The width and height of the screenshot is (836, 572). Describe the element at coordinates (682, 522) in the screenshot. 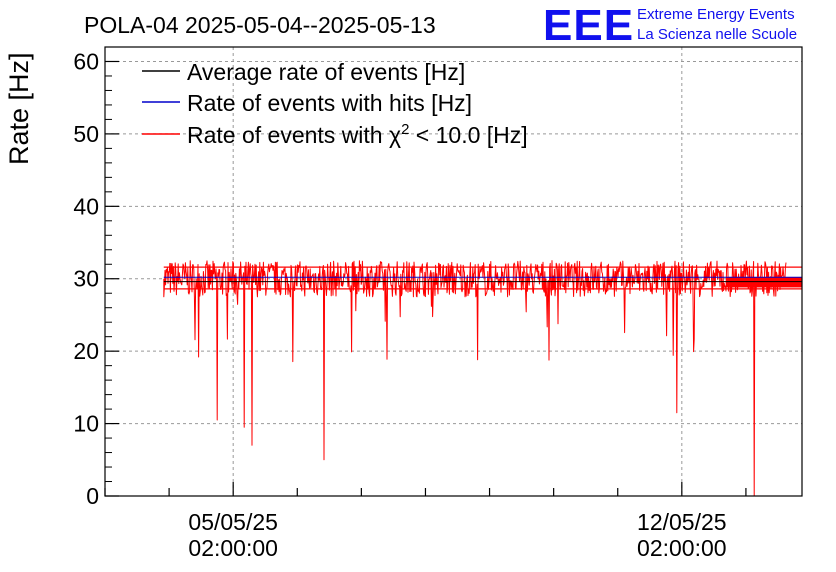

I see `x-tick-label-date: 12/05/25` at that location.